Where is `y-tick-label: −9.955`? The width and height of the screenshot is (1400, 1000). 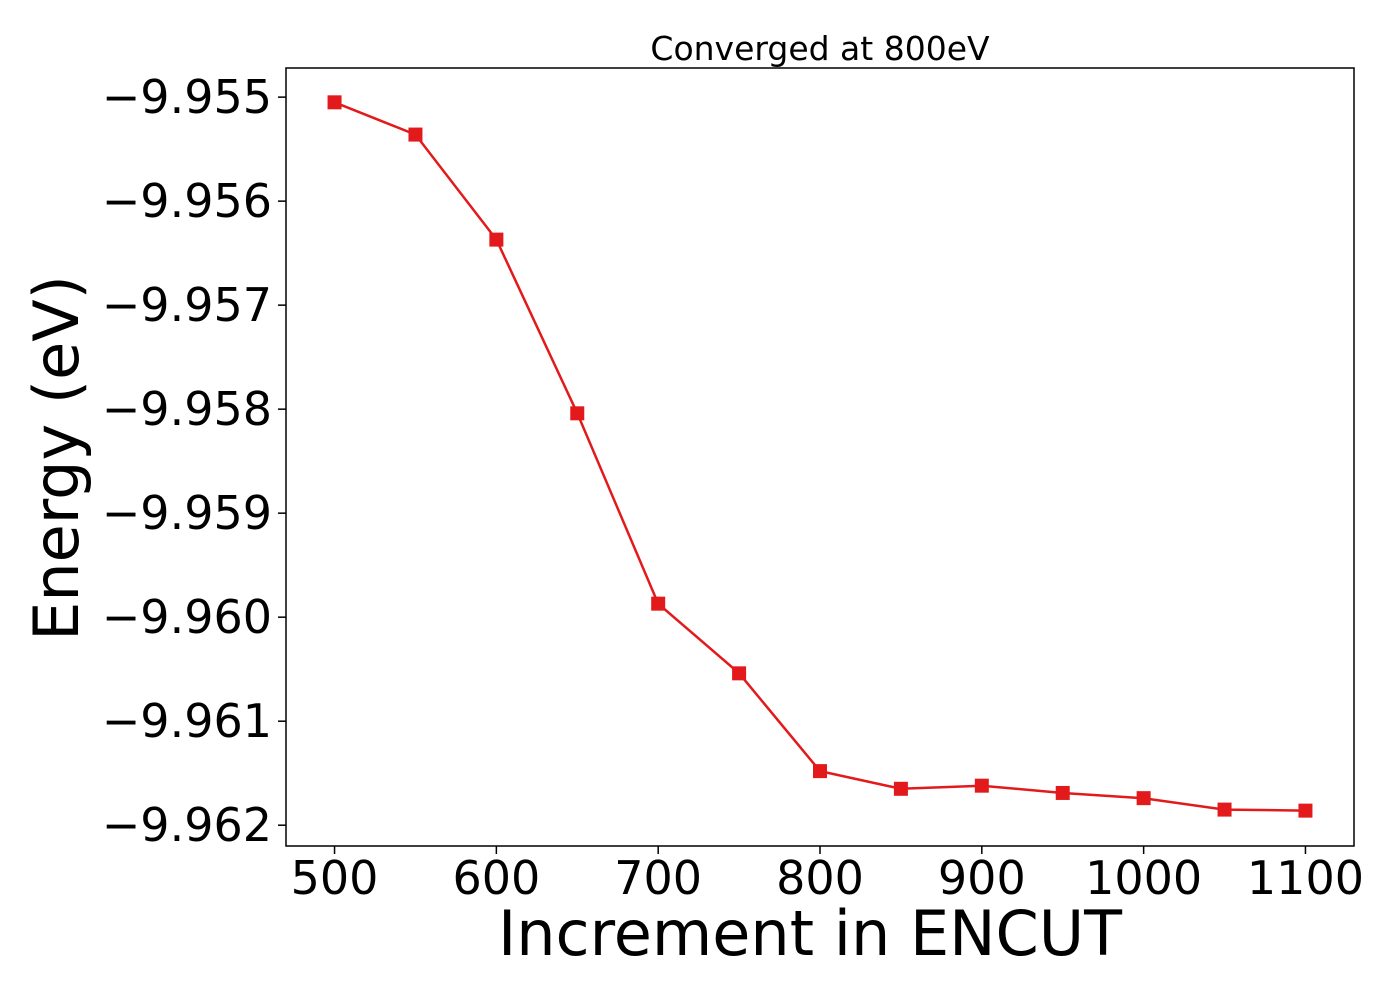 y-tick-label: −9.955 is located at coordinates (187, 97).